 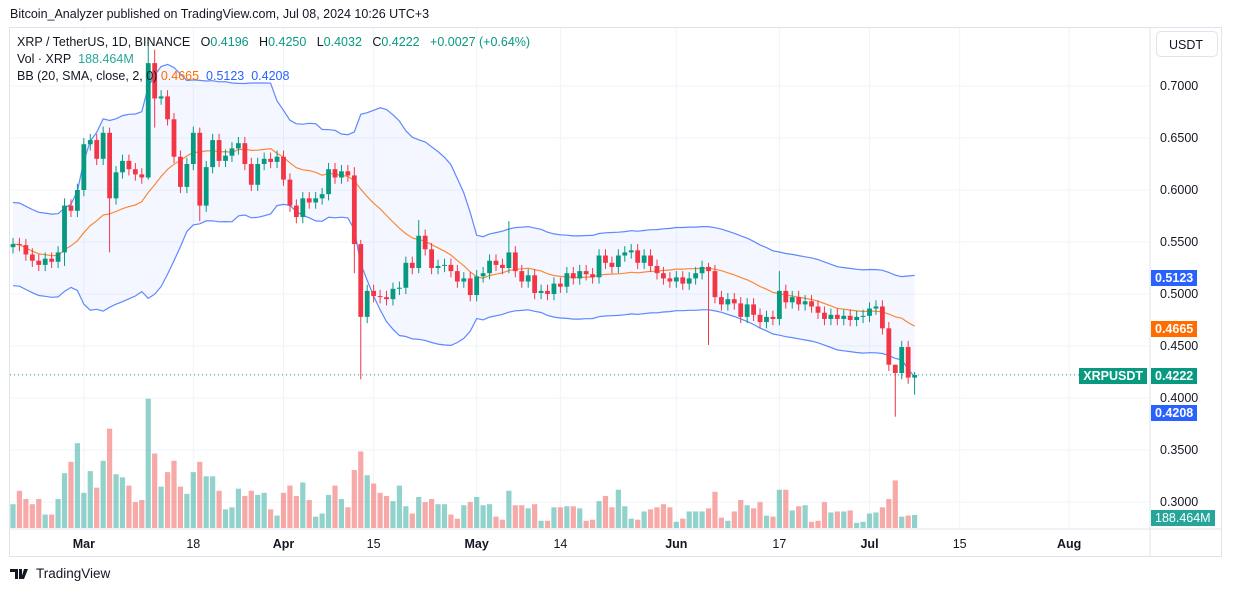 What do you see at coordinates (60, 573) in the screenshot?
I see `tradingview-logo: TradingView` at bounding box center [60, 573].